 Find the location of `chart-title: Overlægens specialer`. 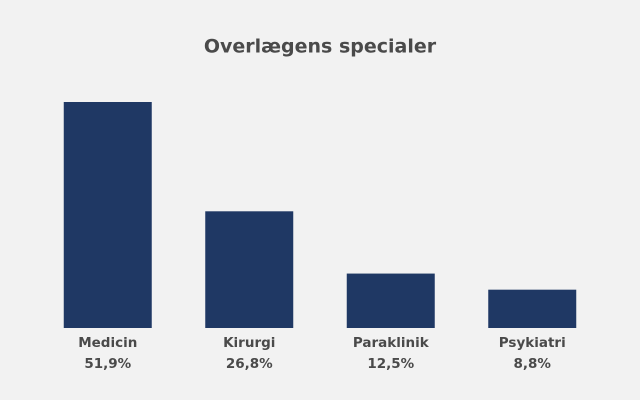

chart-title: Overlægens specialer is located at coordinates (320, 47).